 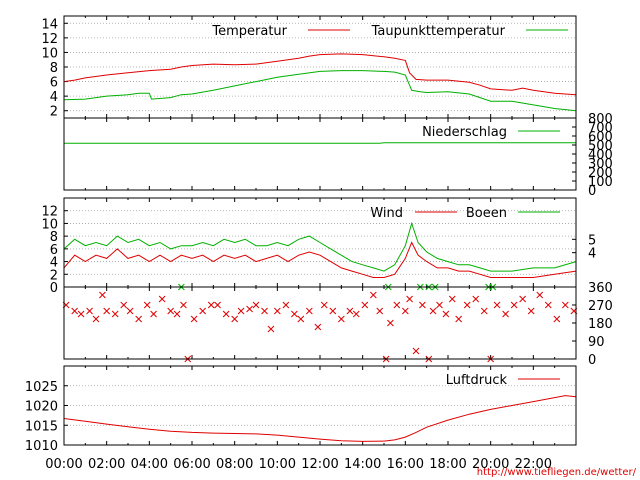 I want to click on y-tick-label: 1010, so click(x=41, y=446).